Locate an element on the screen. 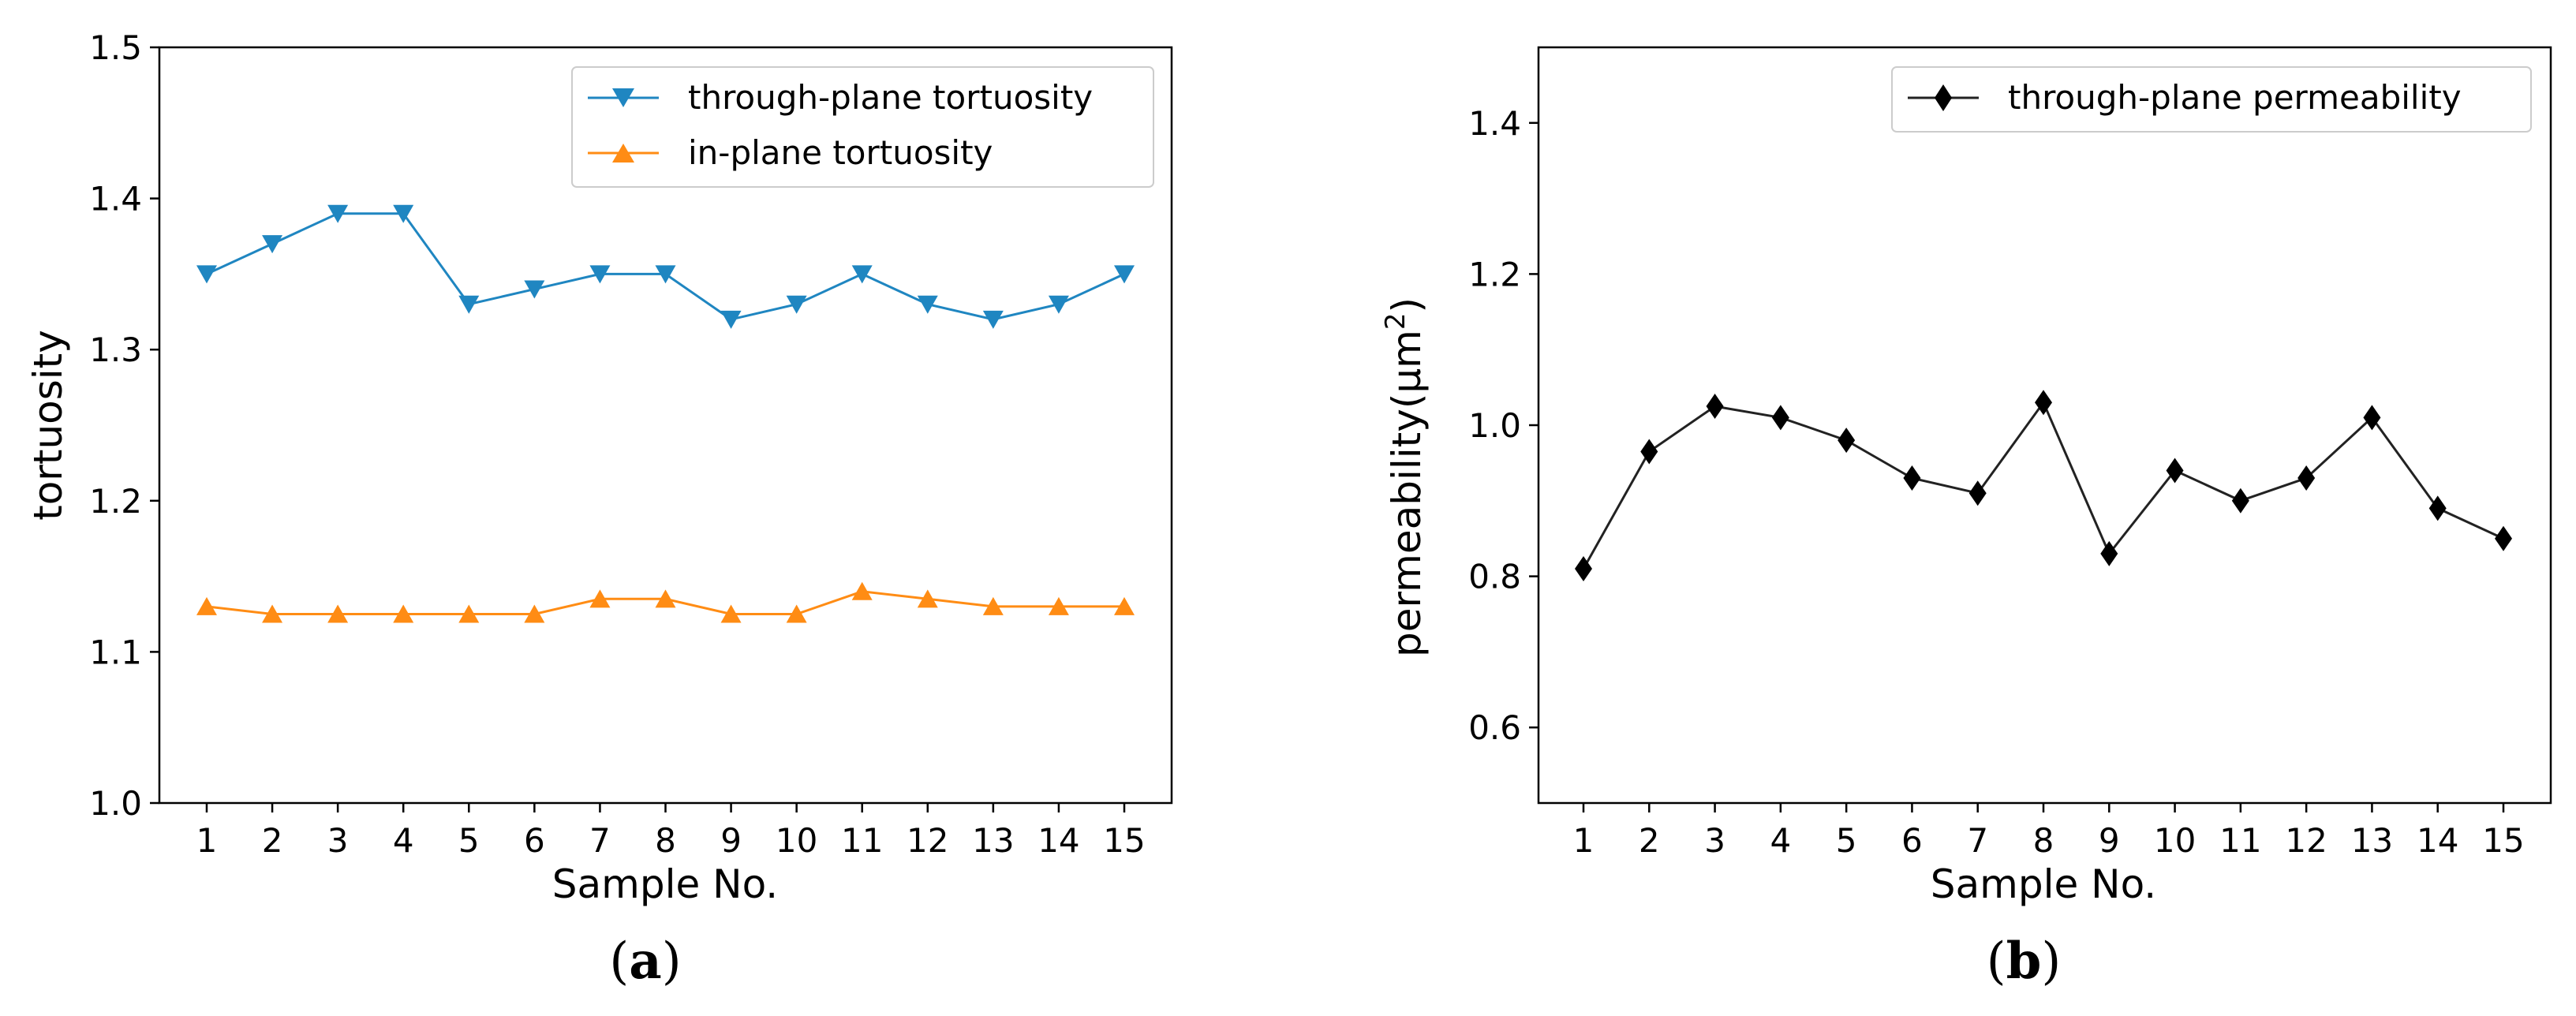 Image resolution: width=2576 pixels, height=1016 pixels. chart-a-xtick-label: 11 is located at coordinates (862, 840).